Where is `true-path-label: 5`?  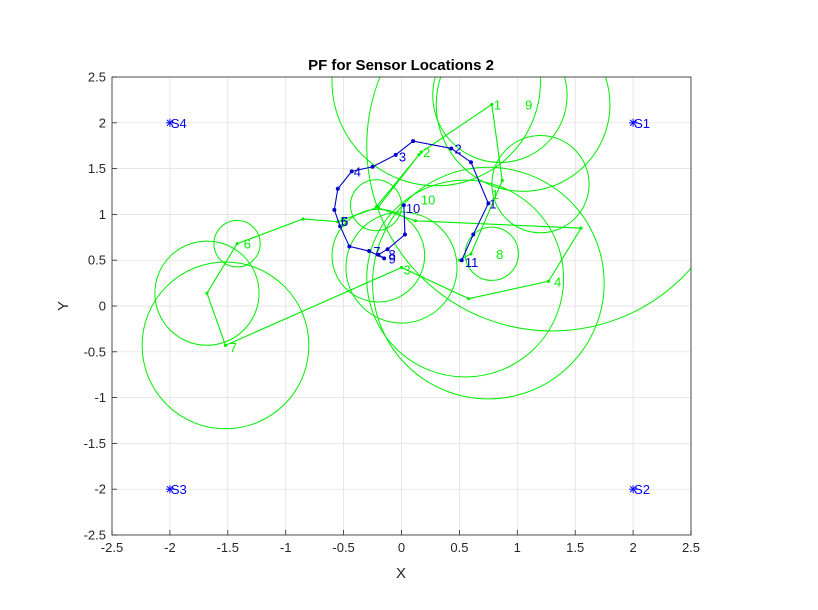
true-path-label: 5 is located at coordinates (344, 221).